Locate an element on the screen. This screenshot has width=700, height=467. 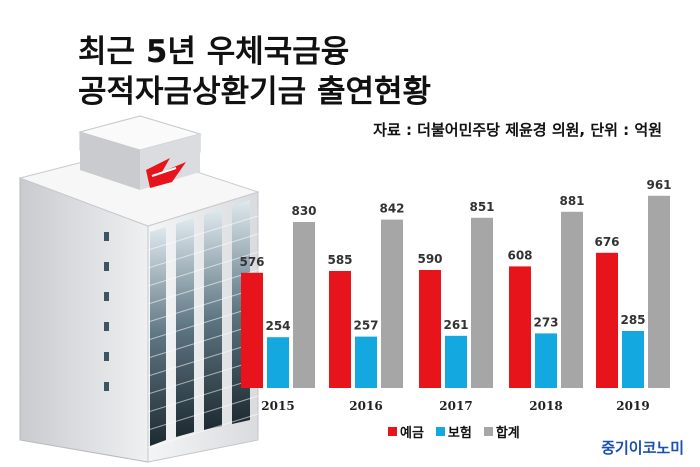
bar-insurance-2018 is located at coordinates (546, 360).